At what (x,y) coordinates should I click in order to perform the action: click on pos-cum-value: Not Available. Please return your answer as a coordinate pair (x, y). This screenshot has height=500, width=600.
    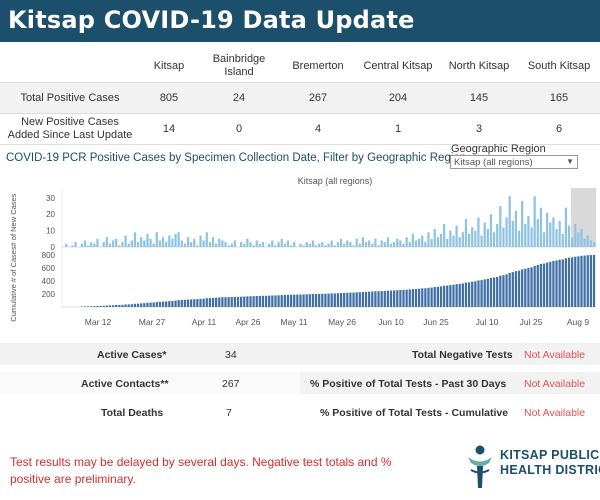
    Looking at the image, I should click on (555, 413).